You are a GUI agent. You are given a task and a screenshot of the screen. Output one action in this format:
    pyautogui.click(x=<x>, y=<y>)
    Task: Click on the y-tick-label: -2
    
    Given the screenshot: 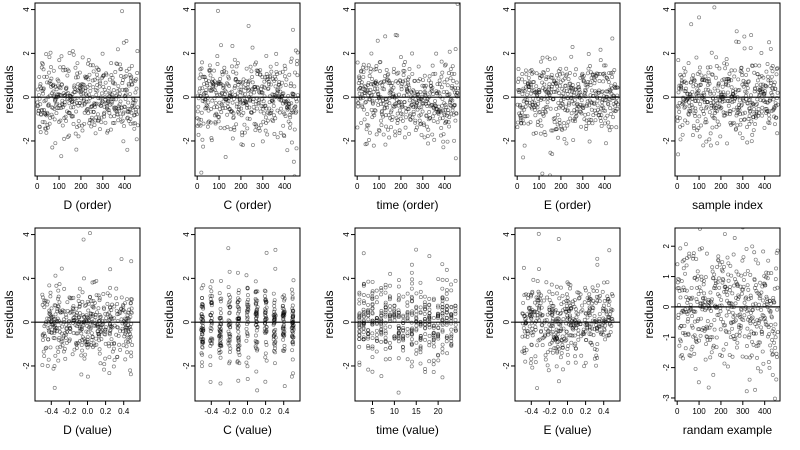 What is the action you would take?
    pyautogui.click(x=506, y=141)
    